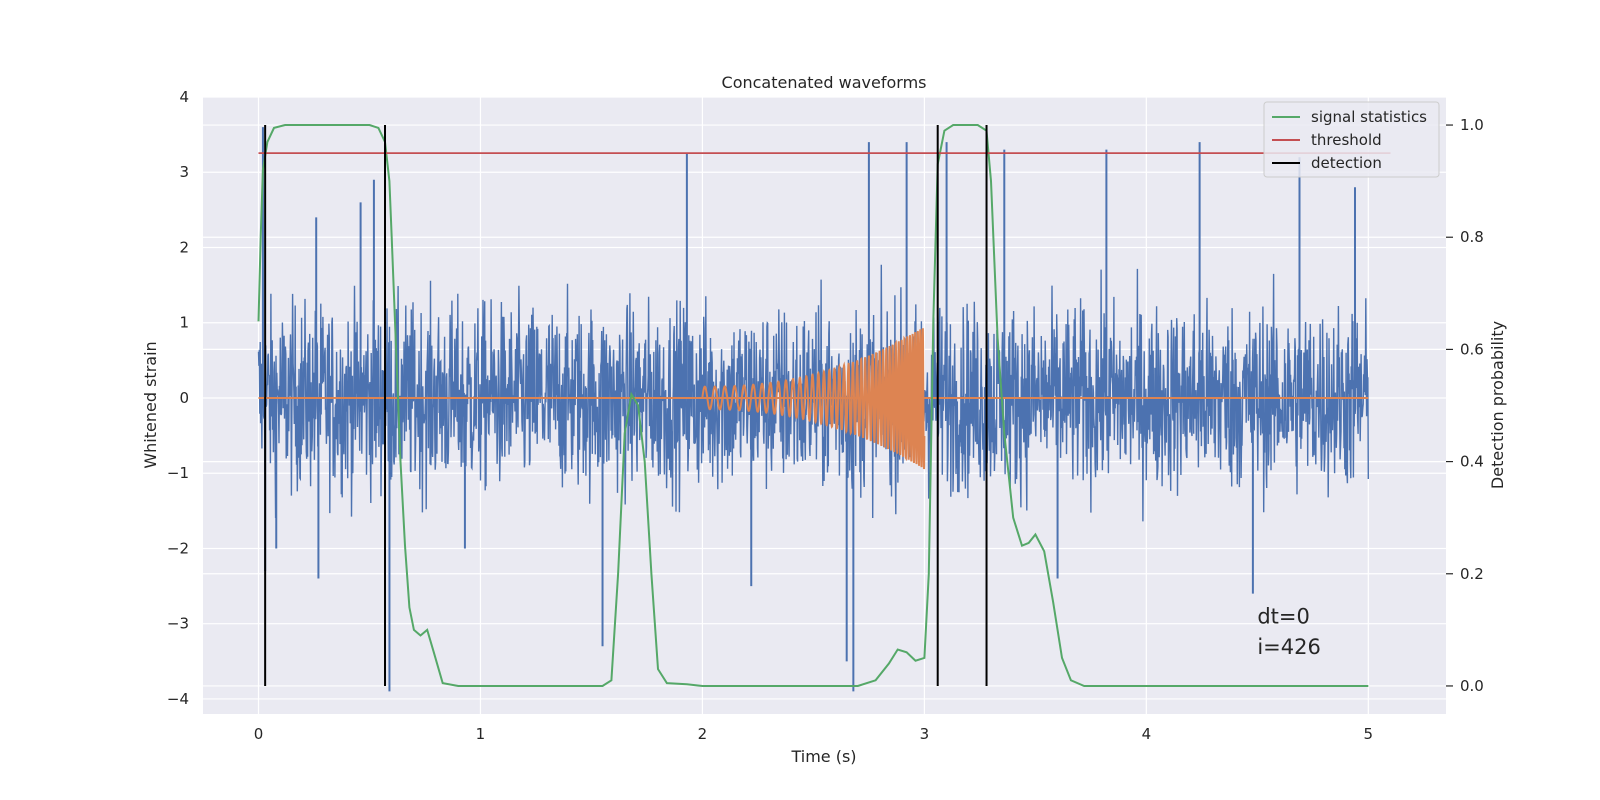 The image size is (1600, 800). Describe the element at coordinates (184, 323) in the screenshot. I see `y-tick-label: 1` at that location.